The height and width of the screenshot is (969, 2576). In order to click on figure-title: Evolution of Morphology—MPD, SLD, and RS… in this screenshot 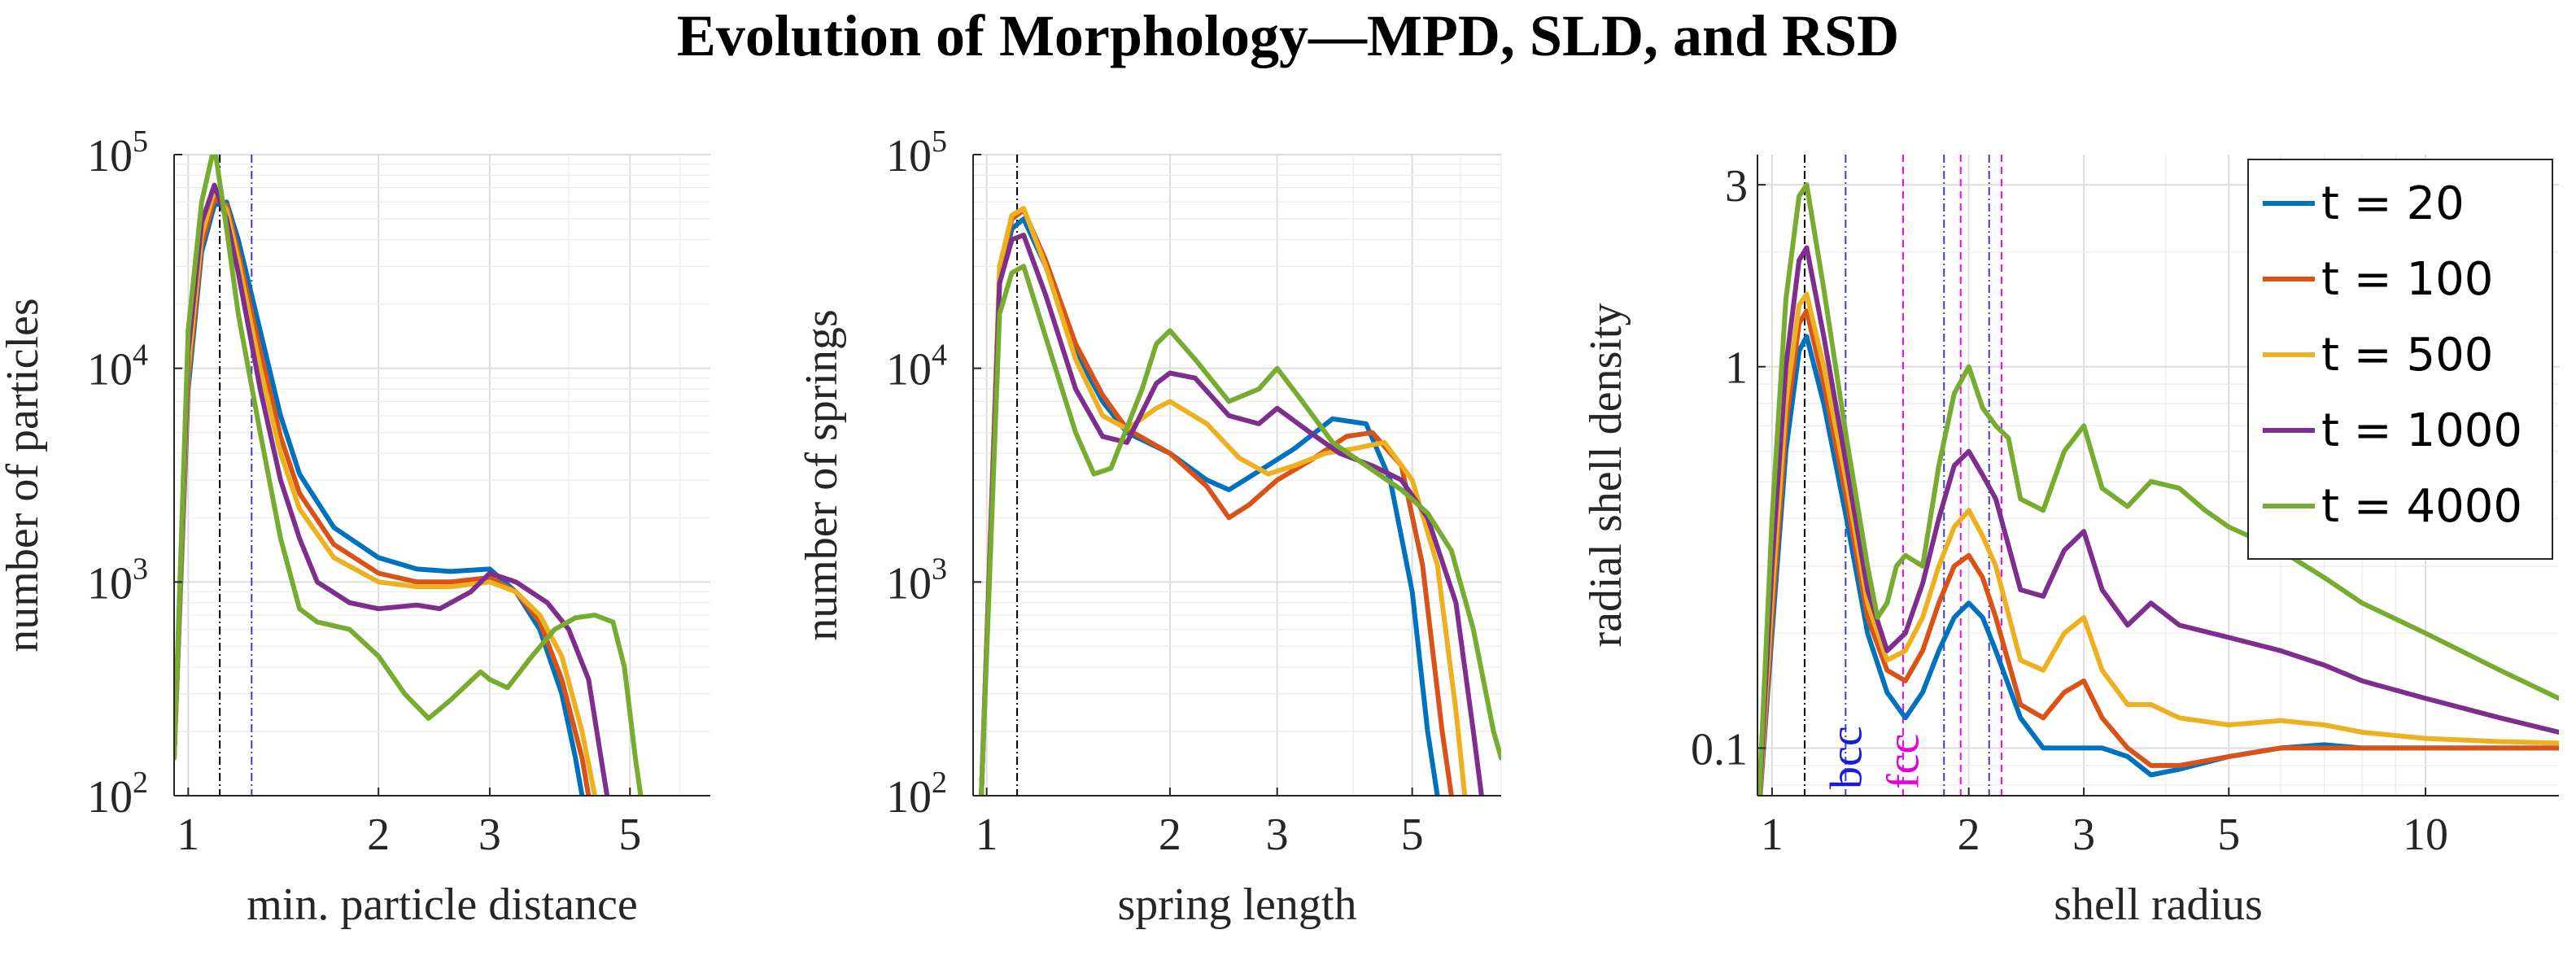, I will do `click(1288, 35)`.